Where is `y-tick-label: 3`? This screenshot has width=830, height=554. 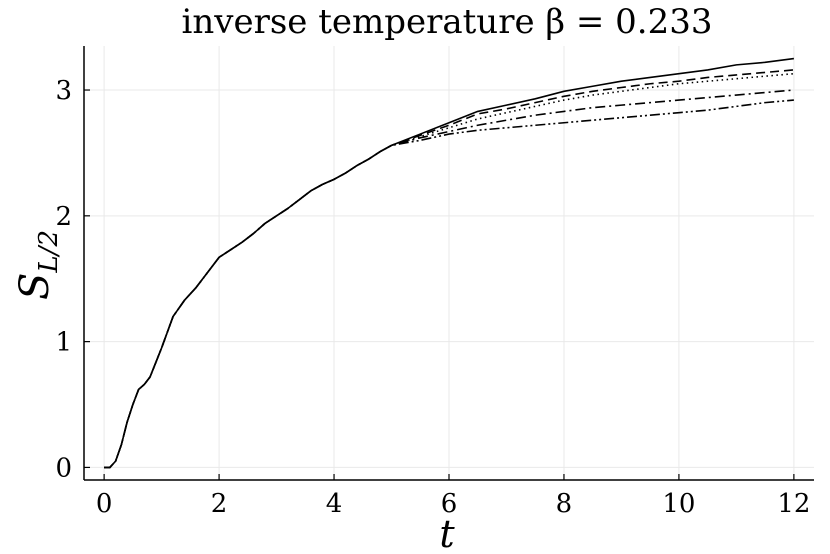
y-tick-label: 3 is located at coordinates (63, 91).